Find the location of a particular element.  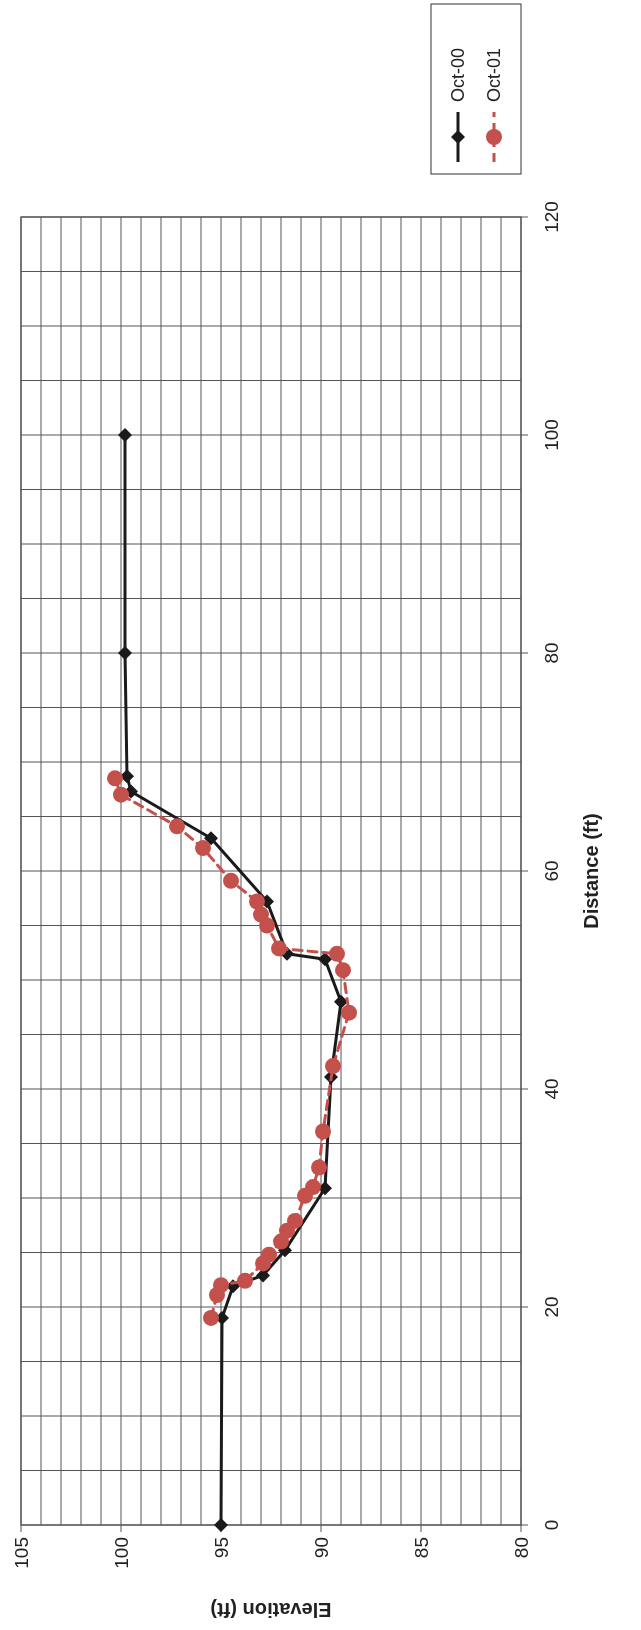

text: Oct-01 is located at coordinates (494, 74).